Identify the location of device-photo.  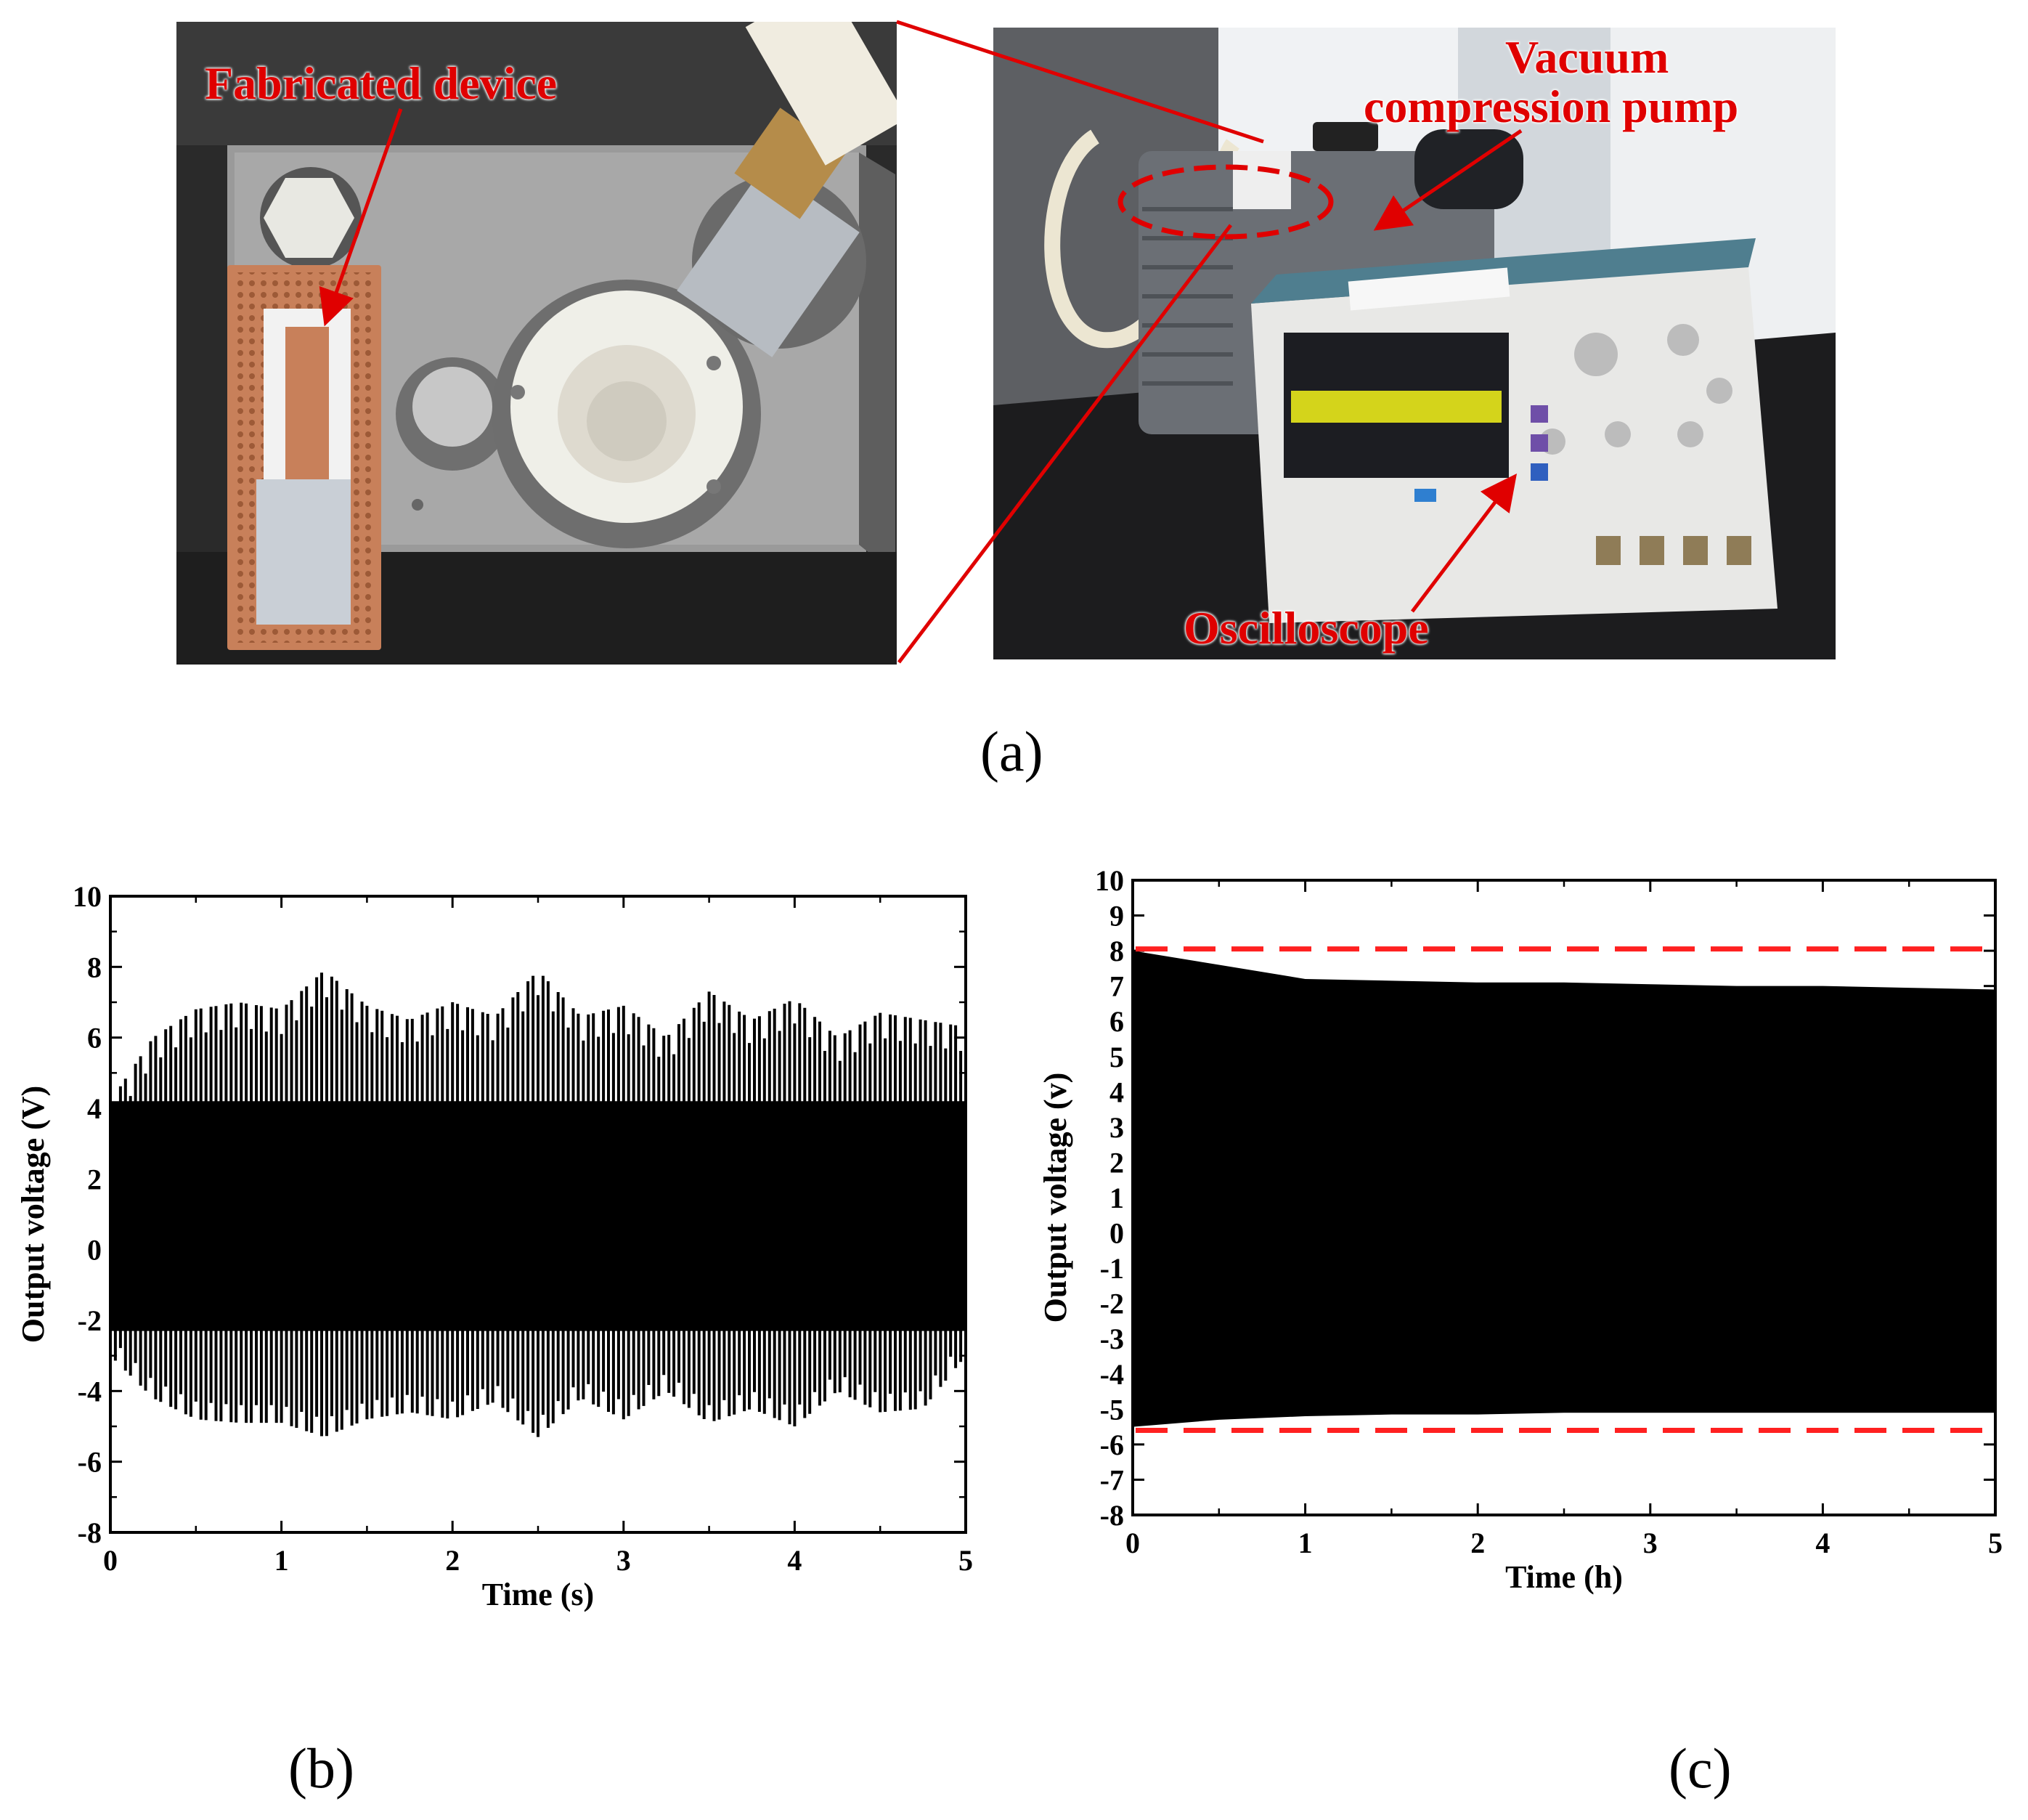
(536, 343).